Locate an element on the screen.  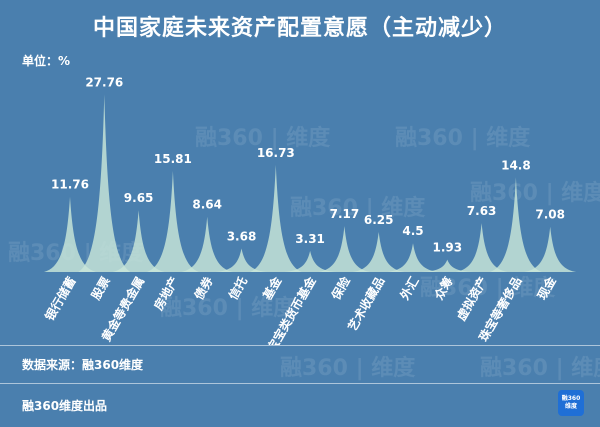
footer-divider-top is located at coordinates (300, 345).